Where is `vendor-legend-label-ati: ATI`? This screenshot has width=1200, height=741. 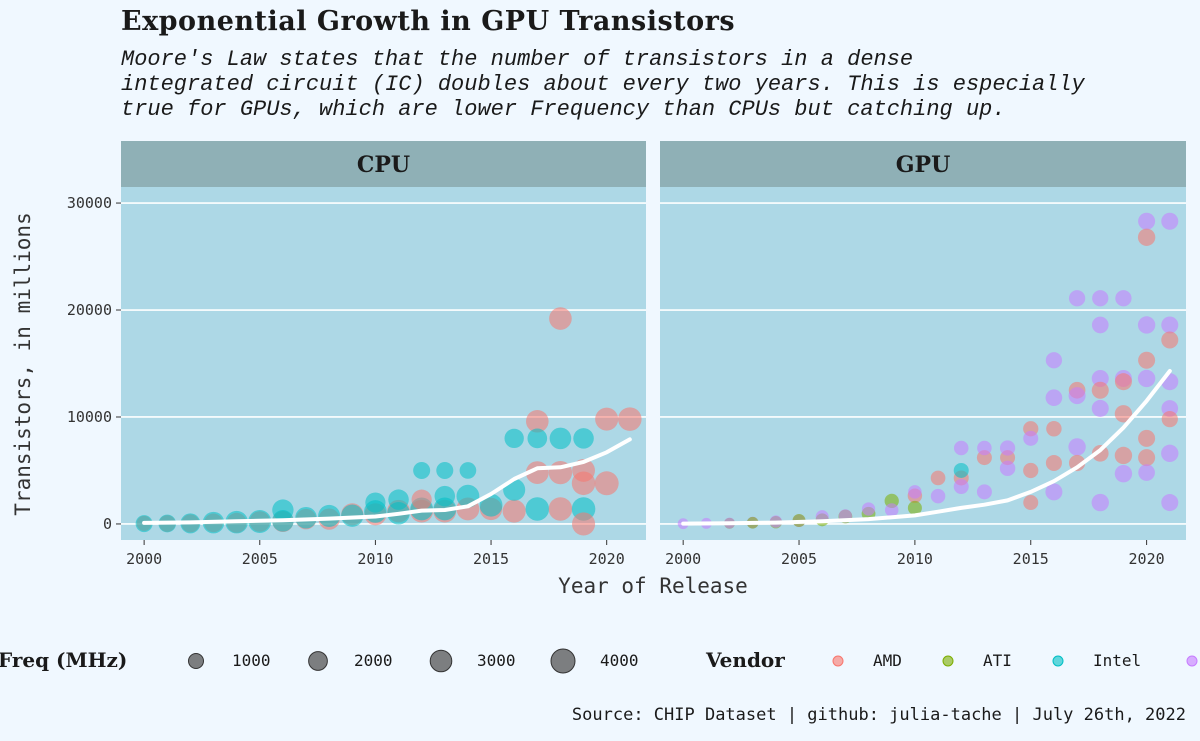 vendor-legend-label-ati: ATI is located at coordinates (997, 660).